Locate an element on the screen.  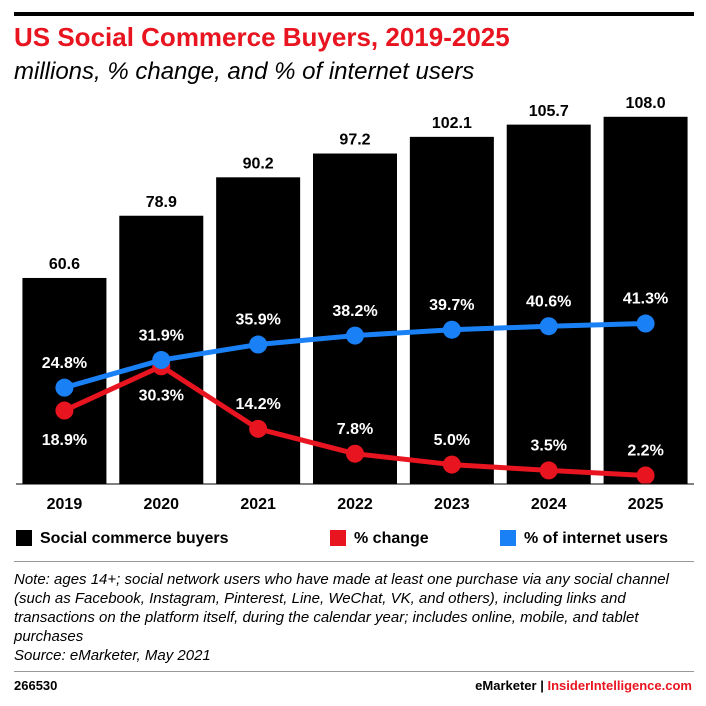
point-label: 3.5% is located at coordinates (548, 446).